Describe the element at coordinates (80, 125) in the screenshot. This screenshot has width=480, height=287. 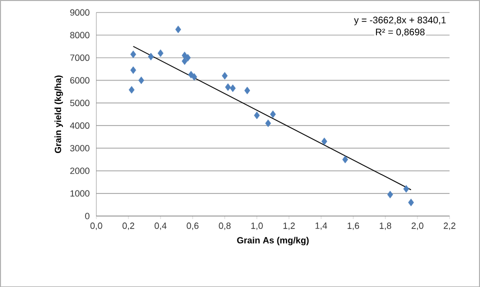
I see `y-tick-label: 4000` at that location.